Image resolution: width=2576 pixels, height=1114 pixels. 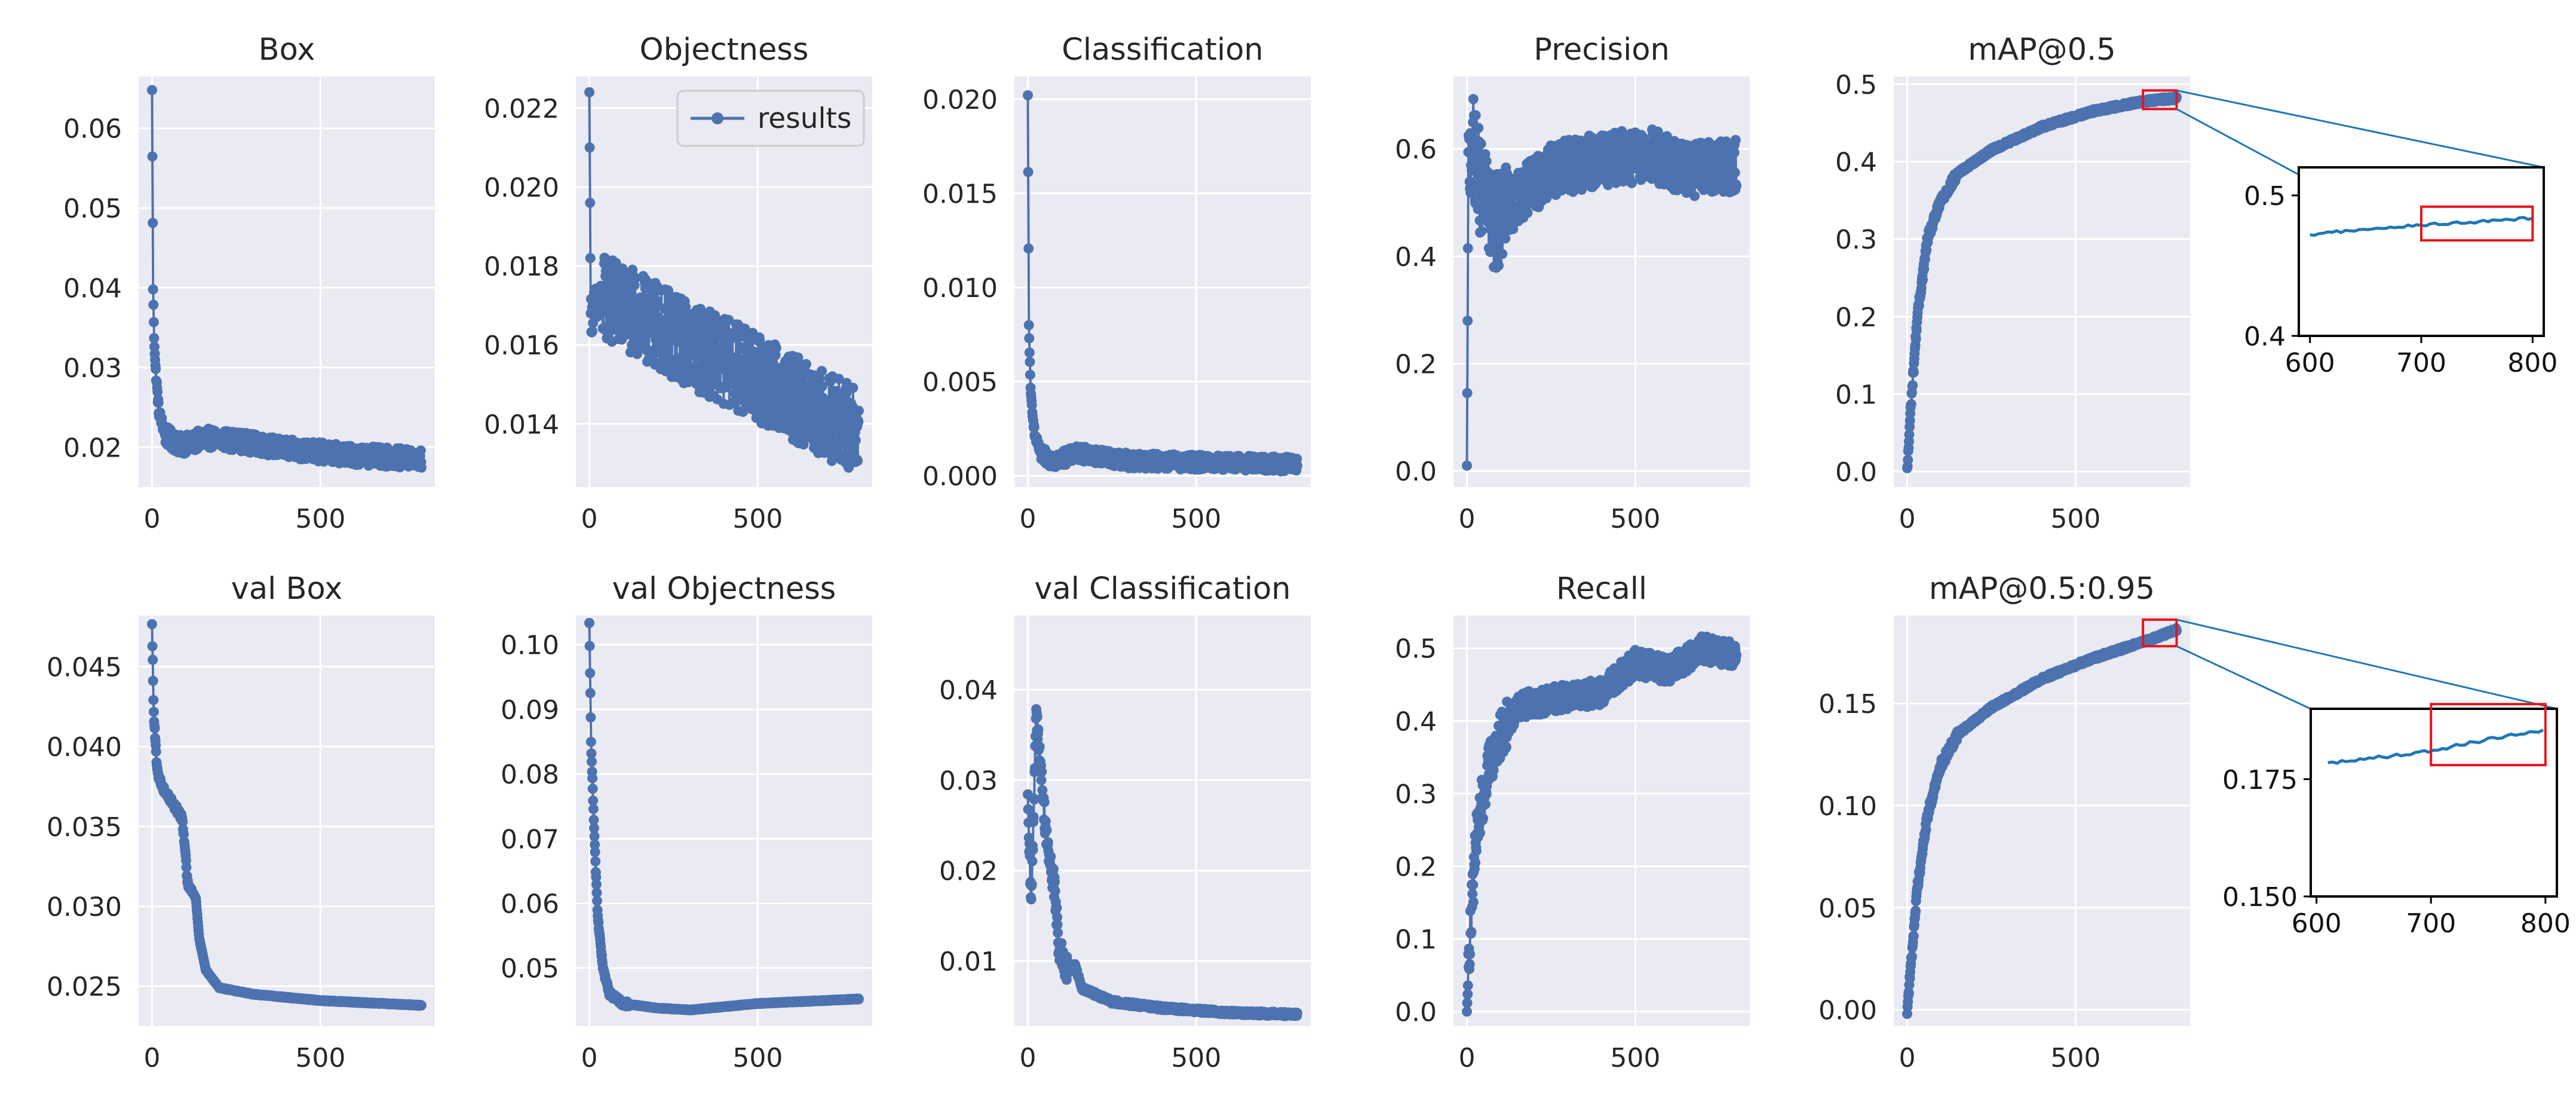 I want to click on inset-highlight-box, so click(x=2477, y=223).